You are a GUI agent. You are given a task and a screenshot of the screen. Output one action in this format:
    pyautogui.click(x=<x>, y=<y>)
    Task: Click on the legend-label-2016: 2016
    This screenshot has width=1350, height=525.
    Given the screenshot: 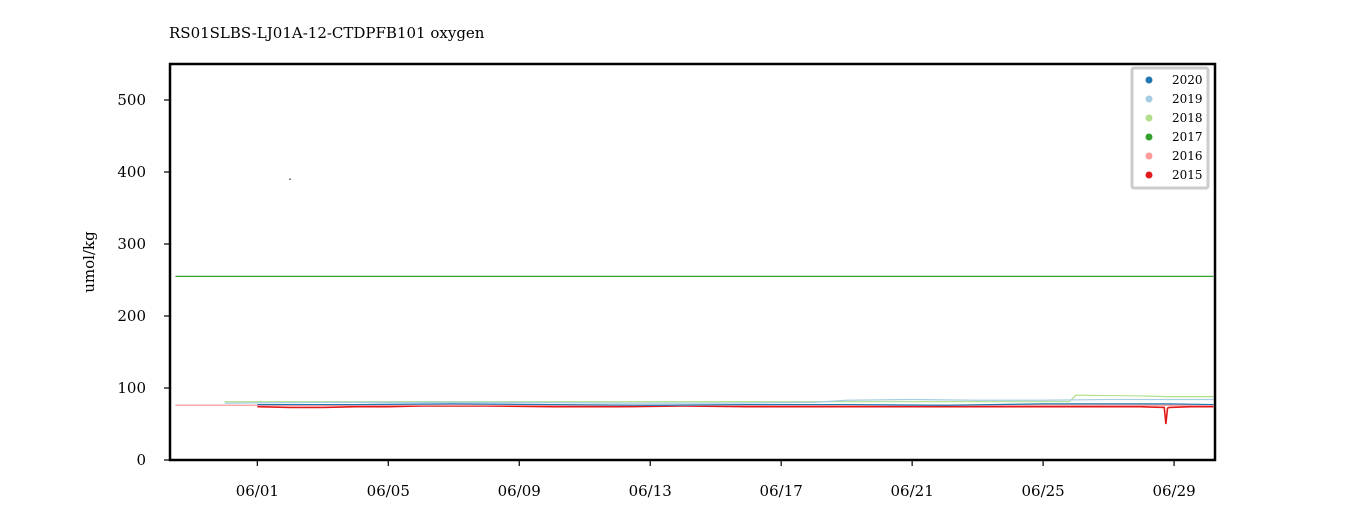 What is the action you would take?
    pyautogui.click(x=1187, y=156)
    